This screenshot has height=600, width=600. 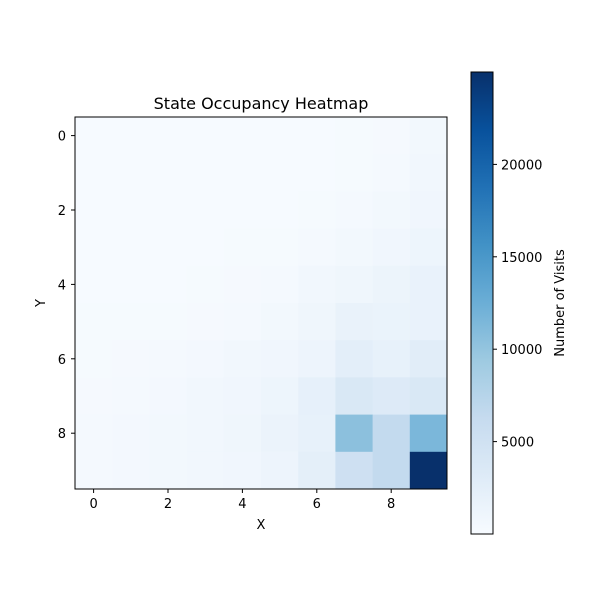 What do you see at coordinates (62, 211) in the screenshot?
I see `y-tick-label: 2` at bounding box center [62, 211].